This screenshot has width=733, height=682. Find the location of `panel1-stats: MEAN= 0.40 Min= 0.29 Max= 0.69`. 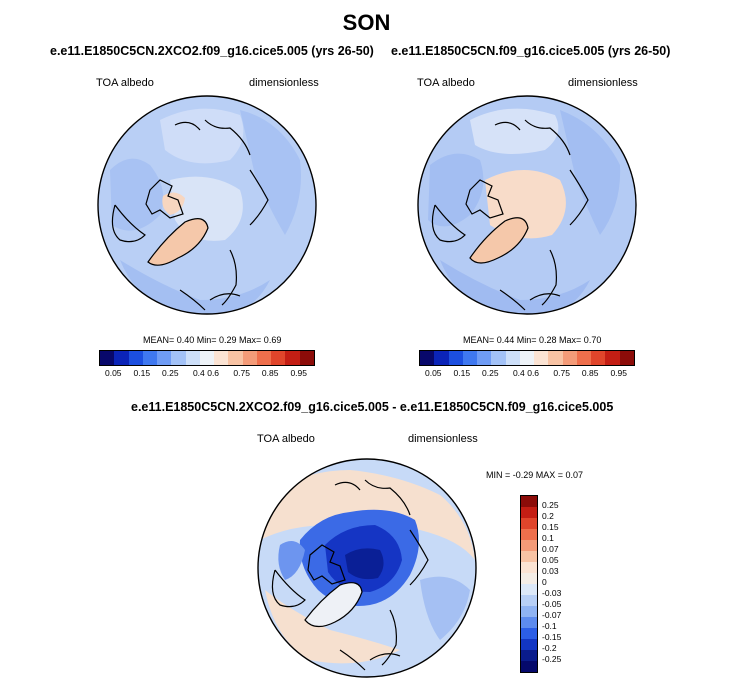

panel1-stats: MEAN= 0.40 Min= 0.29 Max= 0.69 is located at coordinates (212, 340).